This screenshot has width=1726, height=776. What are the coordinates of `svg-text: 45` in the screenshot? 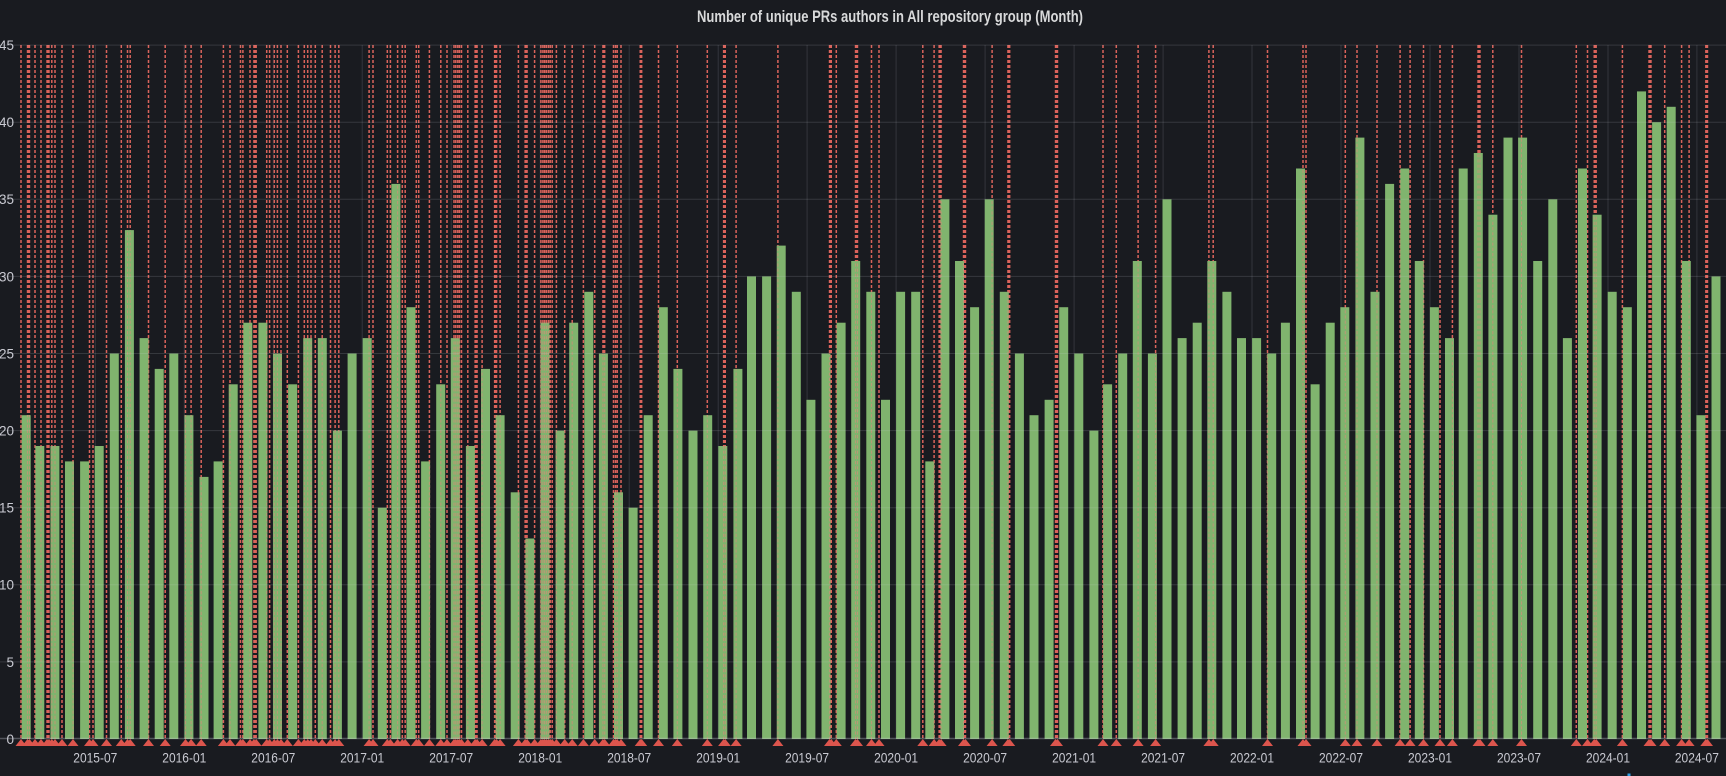 It's located at (7, 45).